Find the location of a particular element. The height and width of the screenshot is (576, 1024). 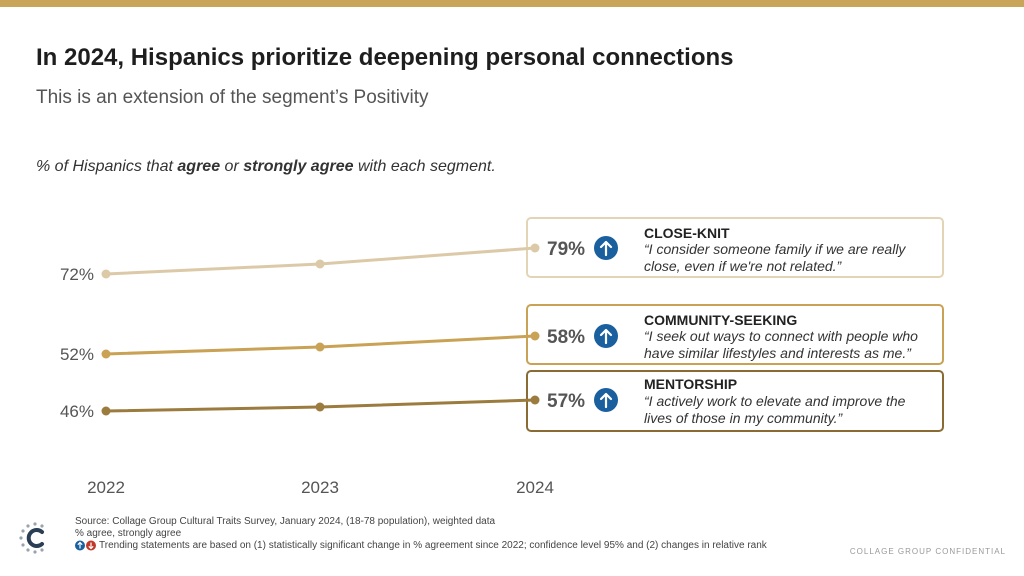

segment-title: COMMUNITY-SEEKING is located at coordinates (721, 320).